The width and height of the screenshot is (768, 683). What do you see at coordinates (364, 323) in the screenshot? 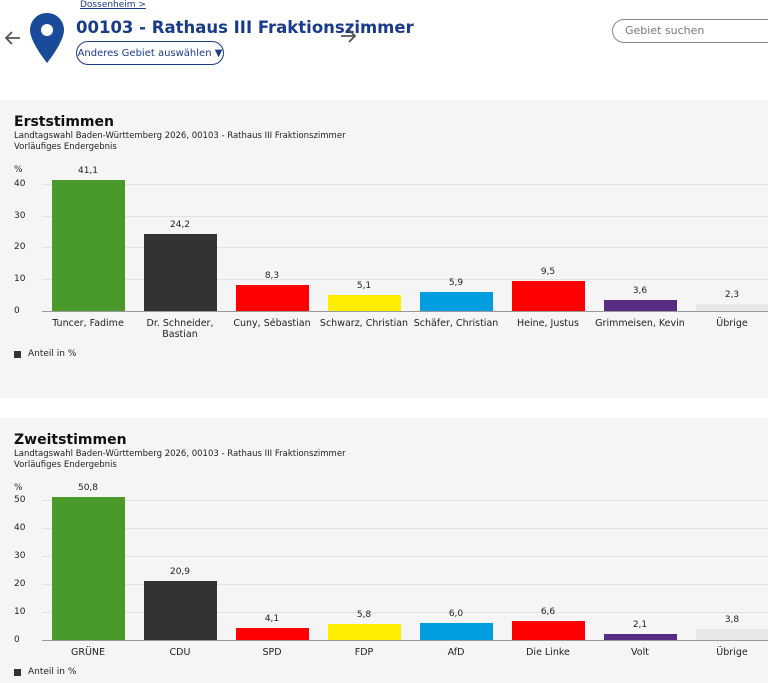
I see `x-tick-label: Schwarz, Christian` at bounding box center [364, 323].